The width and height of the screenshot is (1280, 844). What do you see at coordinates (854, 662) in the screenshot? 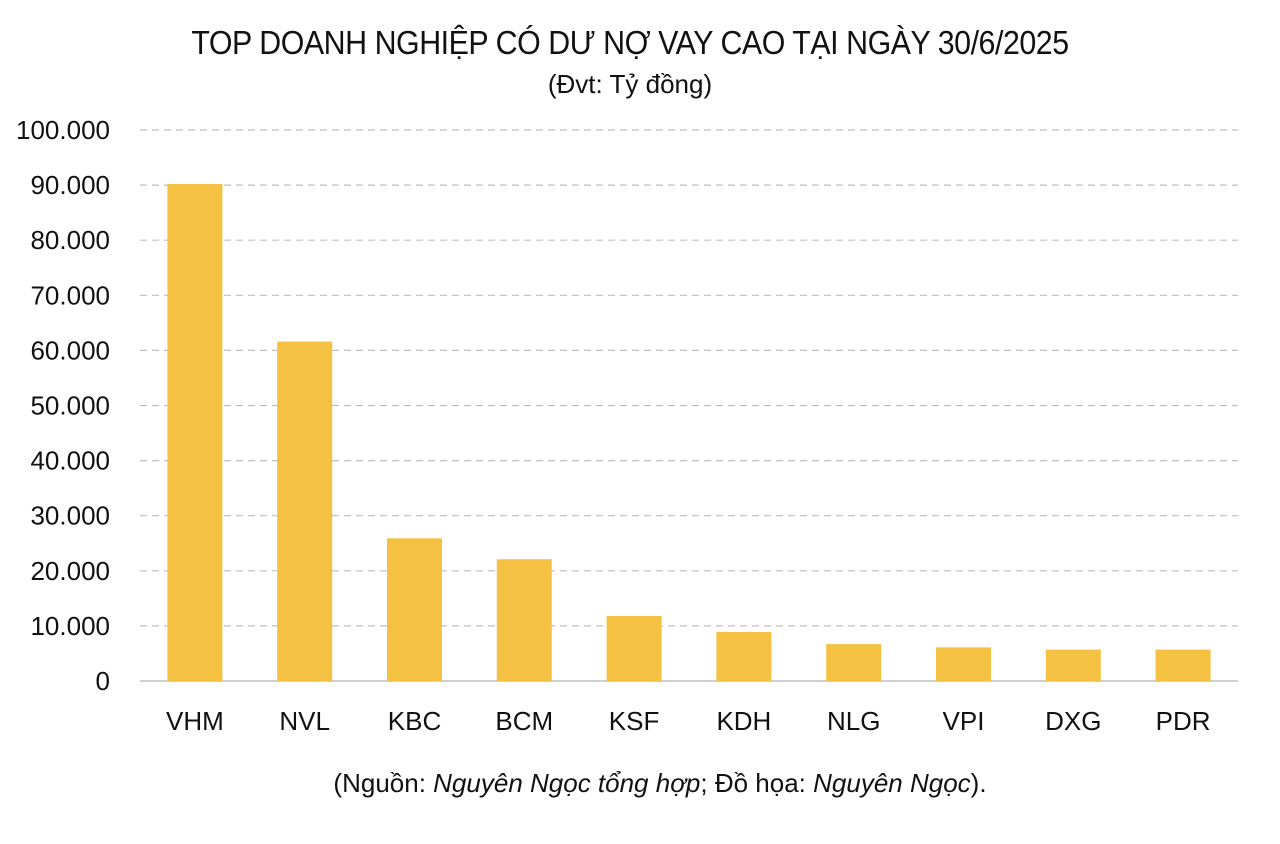
I see `bar-nlg` at bounding box center [854, 662].